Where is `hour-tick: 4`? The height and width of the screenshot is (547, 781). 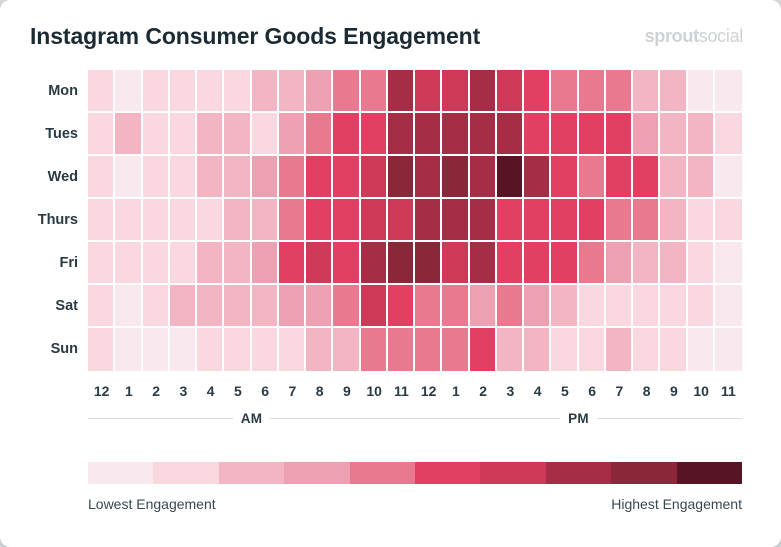 hour-tick: 4 is located at coordinates (537, 391).